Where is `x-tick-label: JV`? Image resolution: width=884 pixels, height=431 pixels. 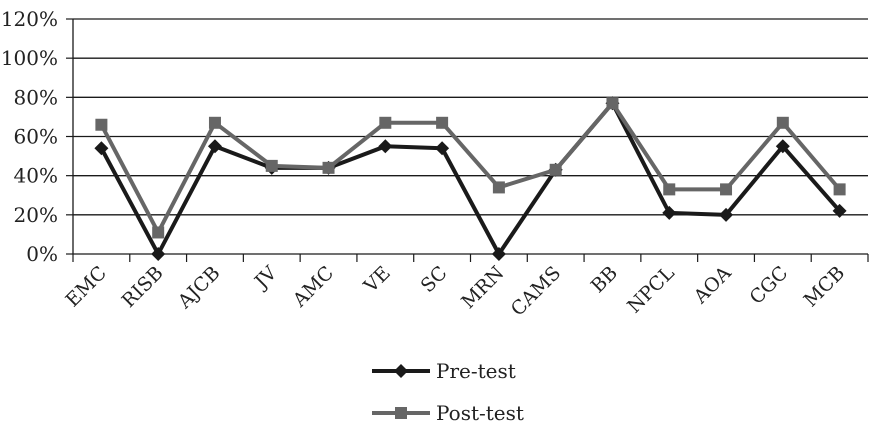 x-tick-label: JV is located at coordinates (265, 278).